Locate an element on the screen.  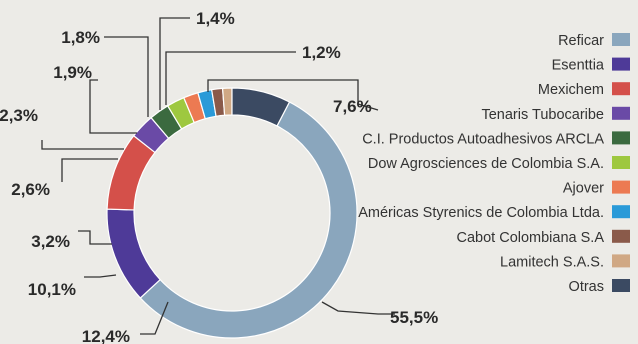
label-esenttia: 12,4% is located at coordinates (106, 335).